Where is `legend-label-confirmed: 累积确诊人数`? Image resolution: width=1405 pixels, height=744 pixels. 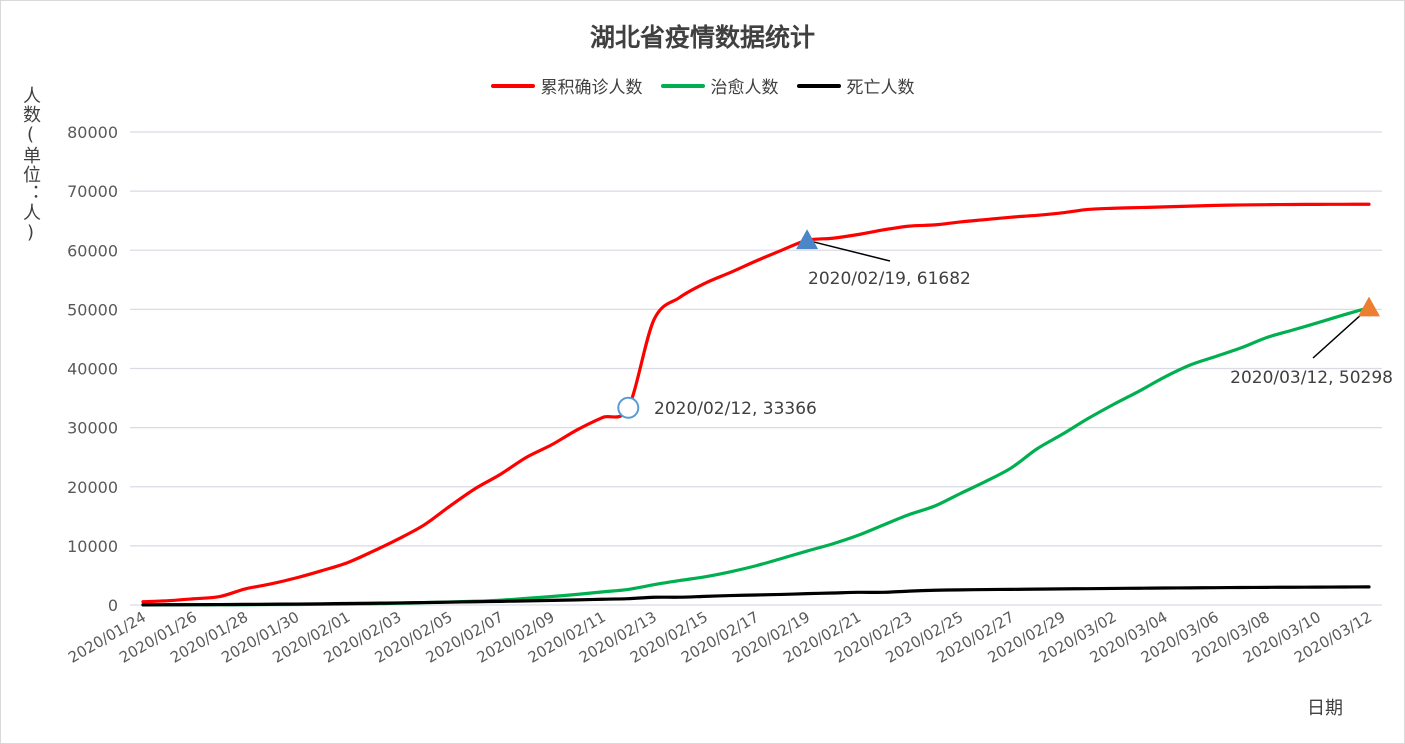
legend-label-confirmed: 累积确诊人数 is located at coordinates (591, 88).